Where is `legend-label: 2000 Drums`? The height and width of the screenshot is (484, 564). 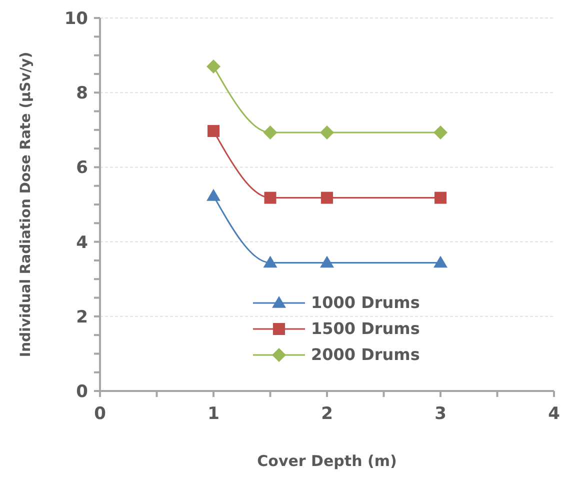 legend-label: 2000 Drums is located at coordinates (365, 355).